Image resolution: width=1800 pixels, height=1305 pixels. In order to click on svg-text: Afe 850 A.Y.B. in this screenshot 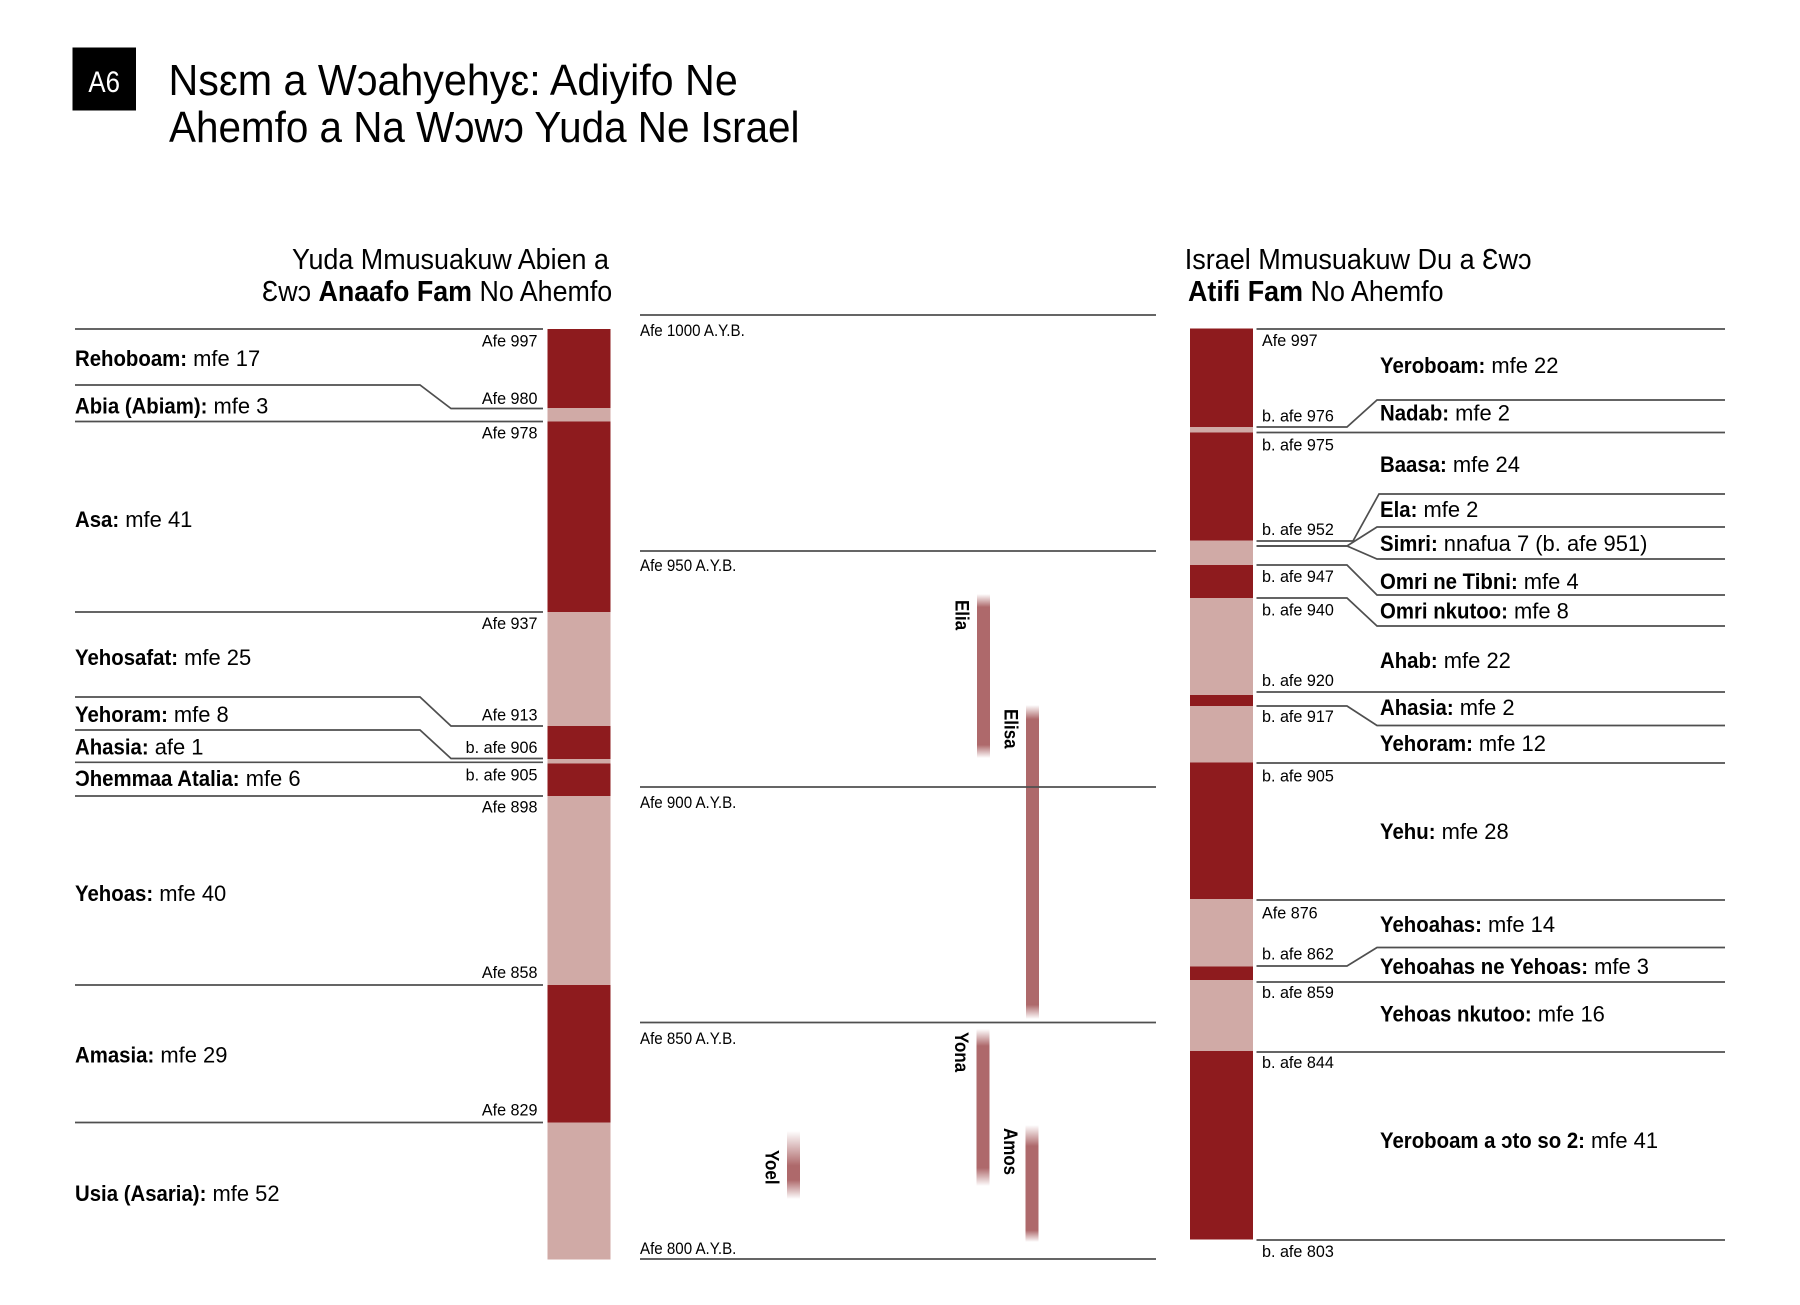, I will do `click(688, 1038)`.